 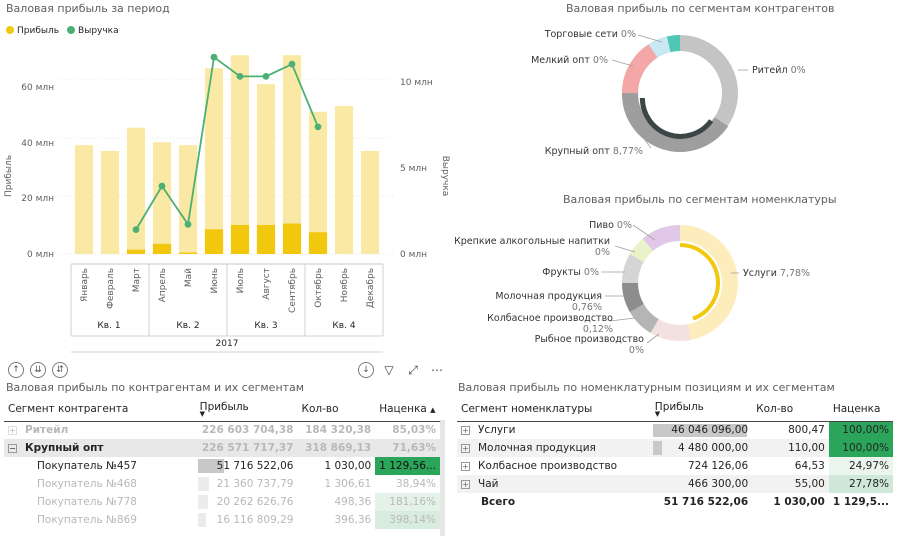 What do you see at coordinates (389, 370) in the screenshot?
I see `filter-icon: ▽` at bounding box center [389, 370].